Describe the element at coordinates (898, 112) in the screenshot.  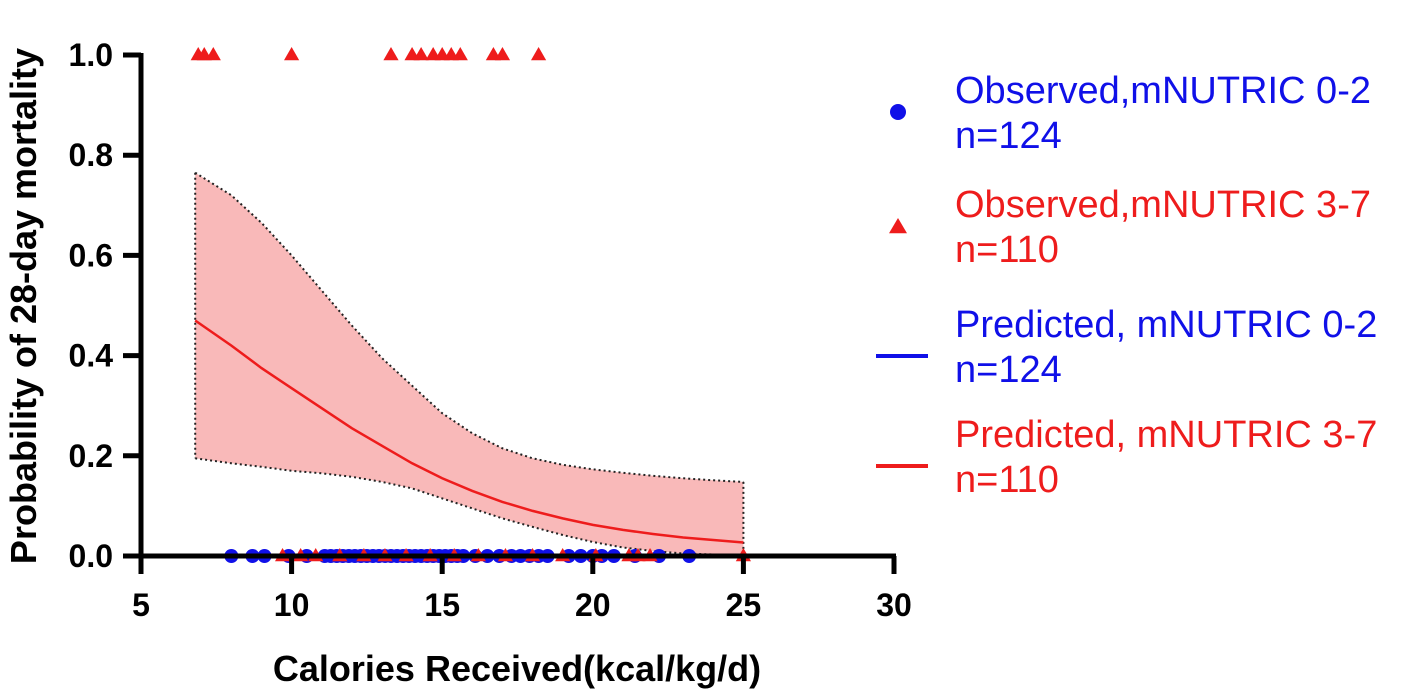
I see `legend-symbol-circle` at that location.